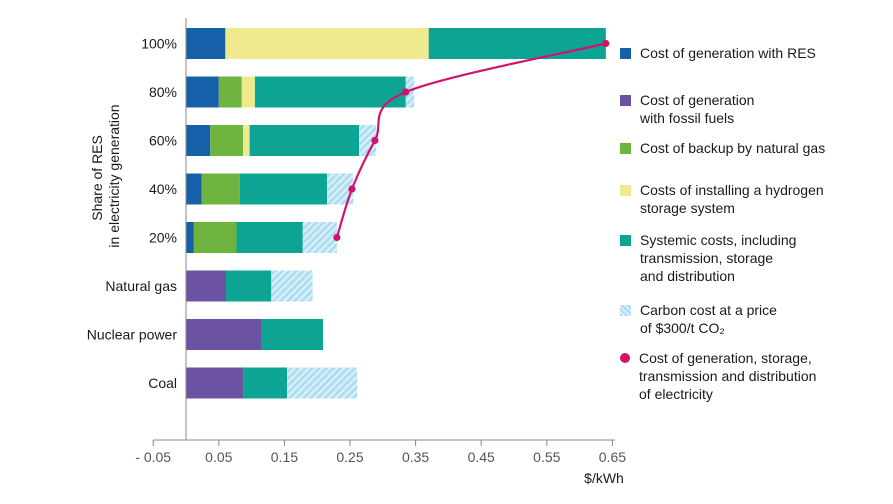 The image size is (893, 504). I want to click on bar-60-systemic-costs-including, so click(304, 140).